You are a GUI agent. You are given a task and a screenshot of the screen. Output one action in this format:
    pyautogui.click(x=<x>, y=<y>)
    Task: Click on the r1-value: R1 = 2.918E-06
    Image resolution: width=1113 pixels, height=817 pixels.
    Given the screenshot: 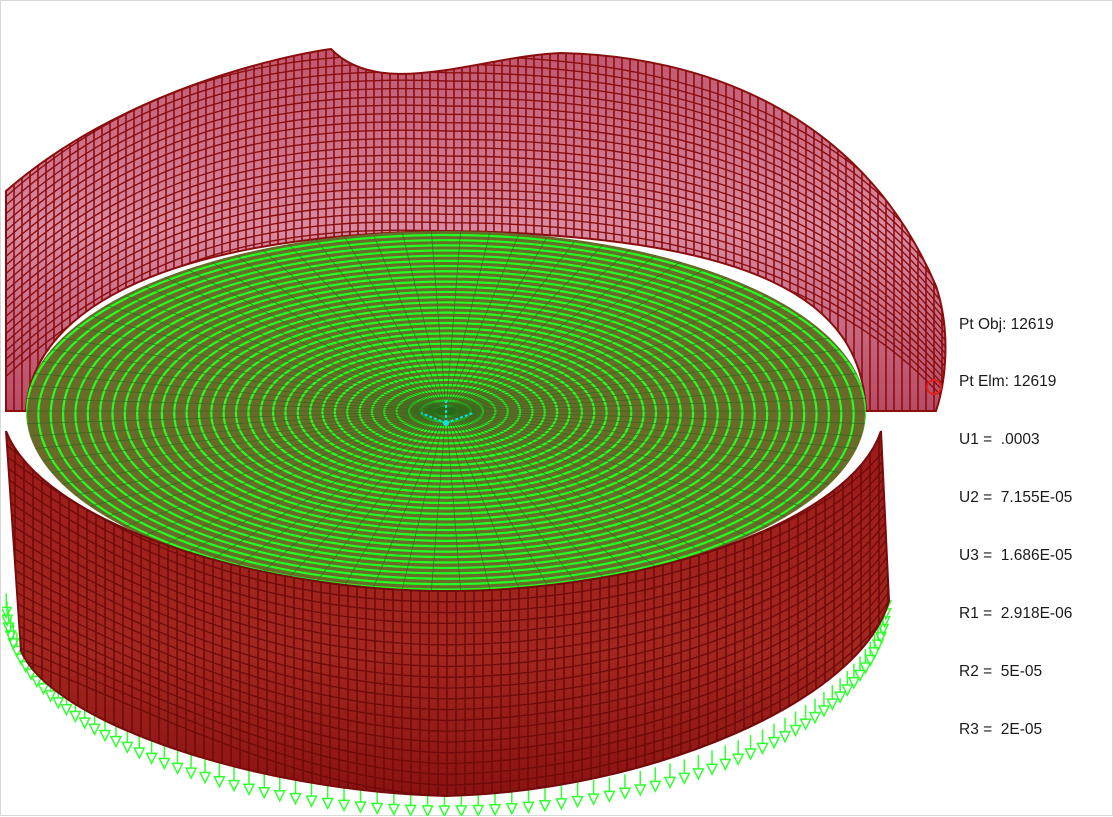 What is the action you would take?
    pyautogui.click(x=1016, y=614)
    